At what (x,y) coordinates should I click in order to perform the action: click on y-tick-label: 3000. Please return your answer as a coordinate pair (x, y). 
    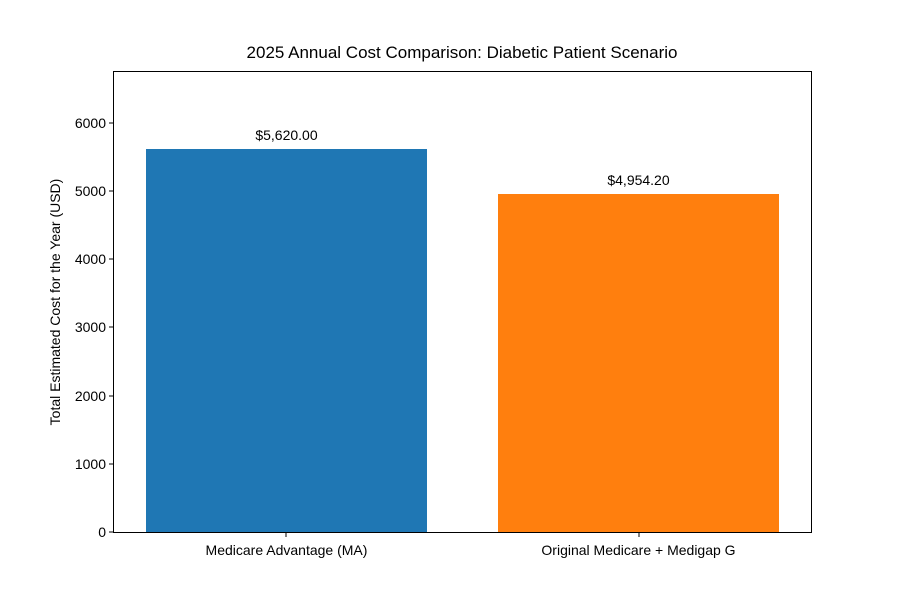
    Looking at the image, I should click on (90, 327).